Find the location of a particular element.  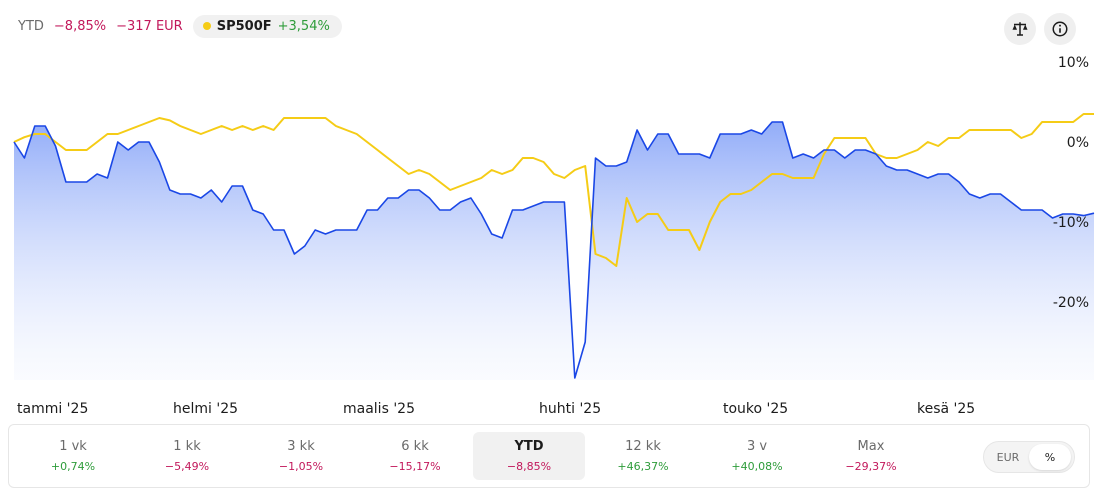

x-tick-label: tammi '25 is located at coordinates (52, 409).